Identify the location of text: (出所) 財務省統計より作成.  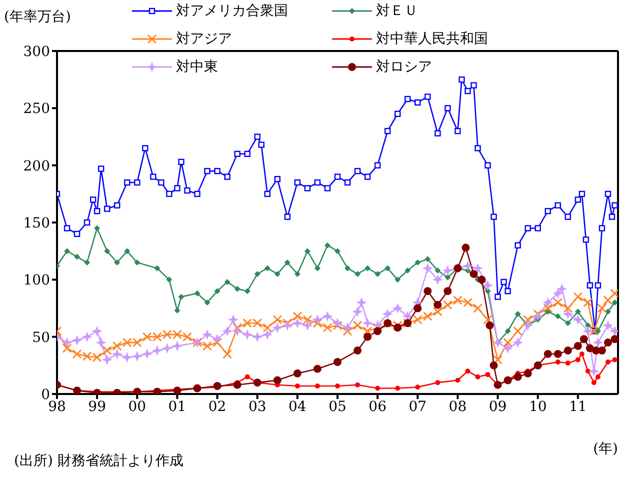
(99, 461).